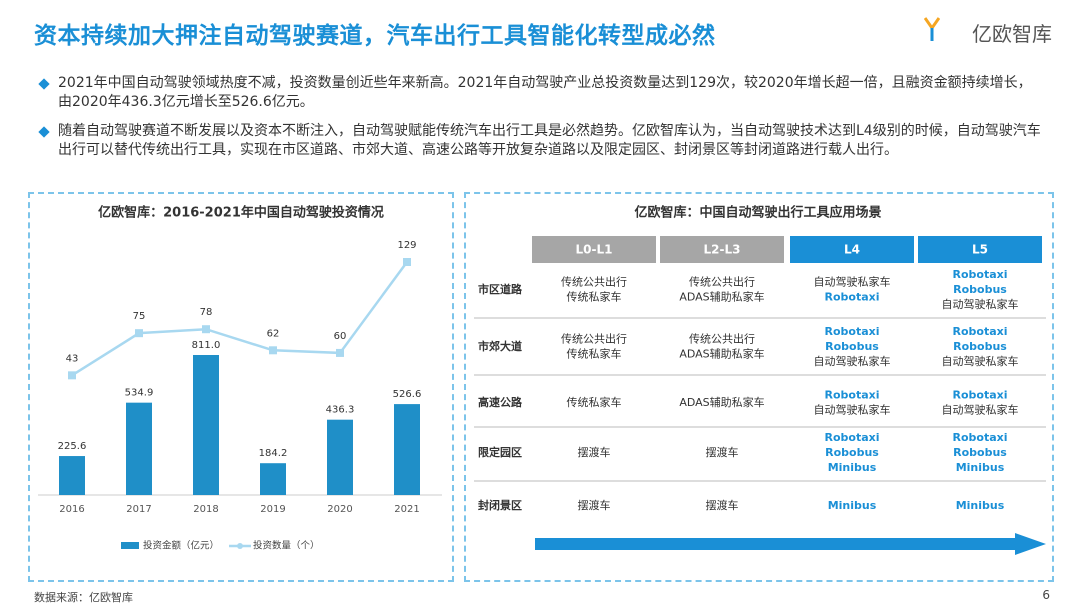  I want to click on row-label: 高速公路, so click(500, 402).